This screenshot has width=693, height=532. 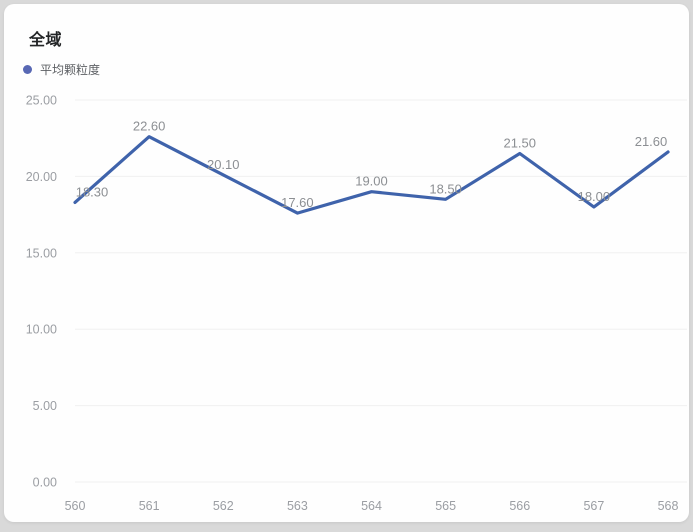 What do you see at coordinates (149, 126) in the screenshot?
I see `data-point-label: 22.60` at bounding box center [149, 126].